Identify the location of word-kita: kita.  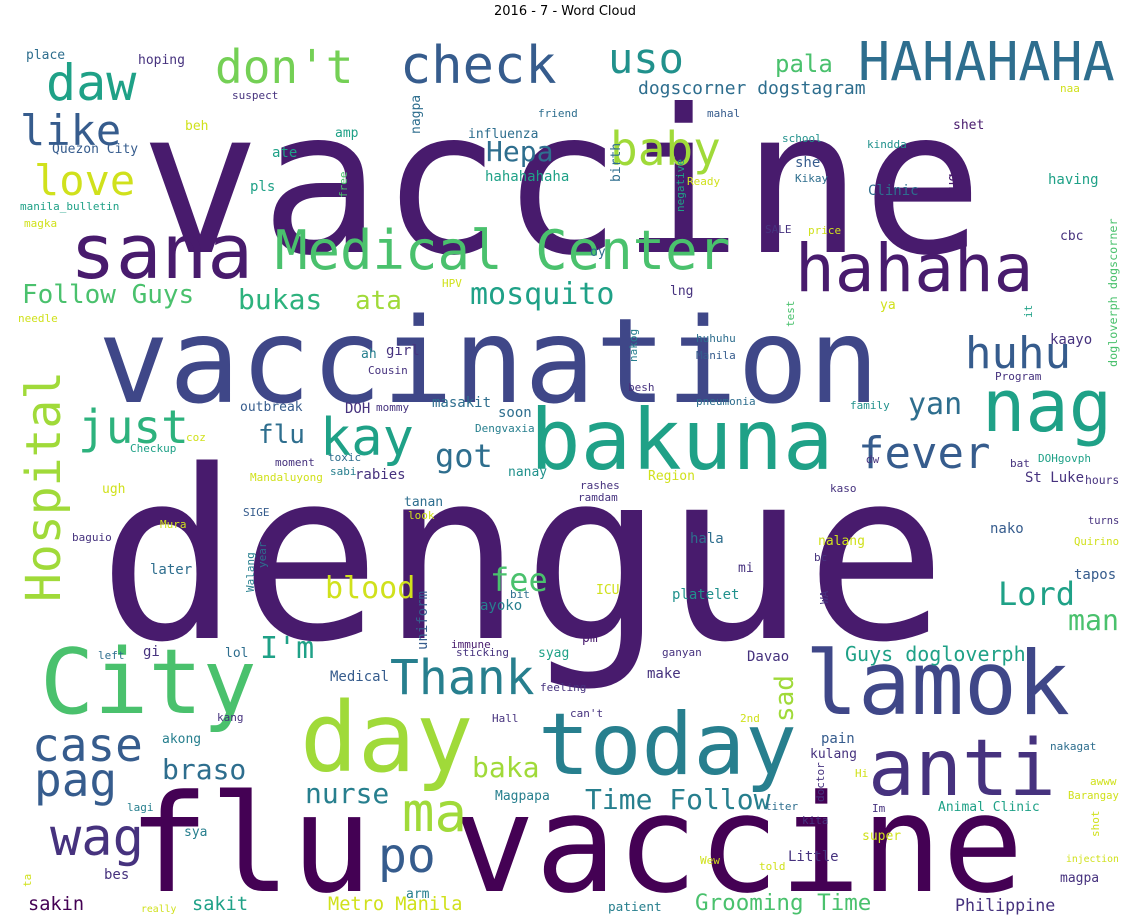
(815, 820).